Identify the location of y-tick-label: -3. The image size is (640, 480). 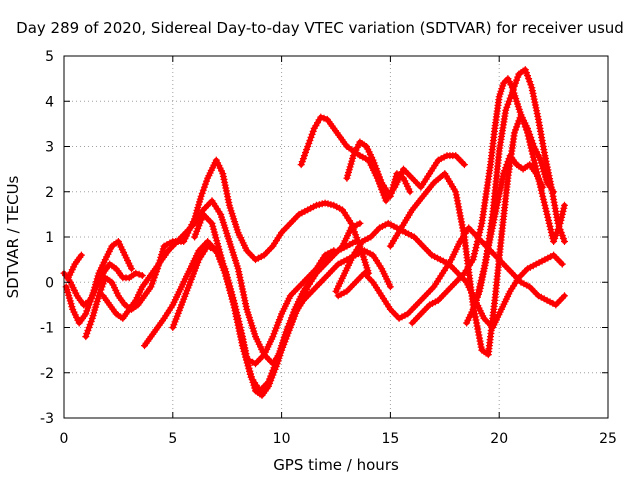
(47, 419).